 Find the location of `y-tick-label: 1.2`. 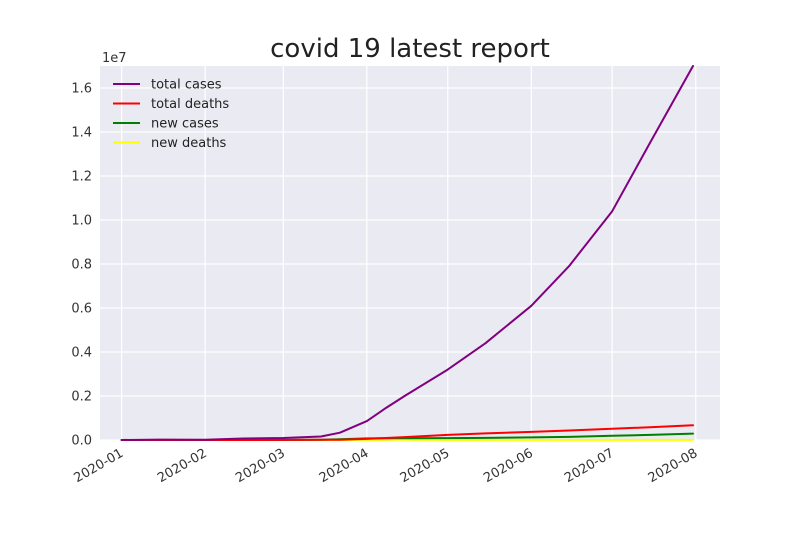

y-tick-label: 1.2 is located at coordinates (81, 177).